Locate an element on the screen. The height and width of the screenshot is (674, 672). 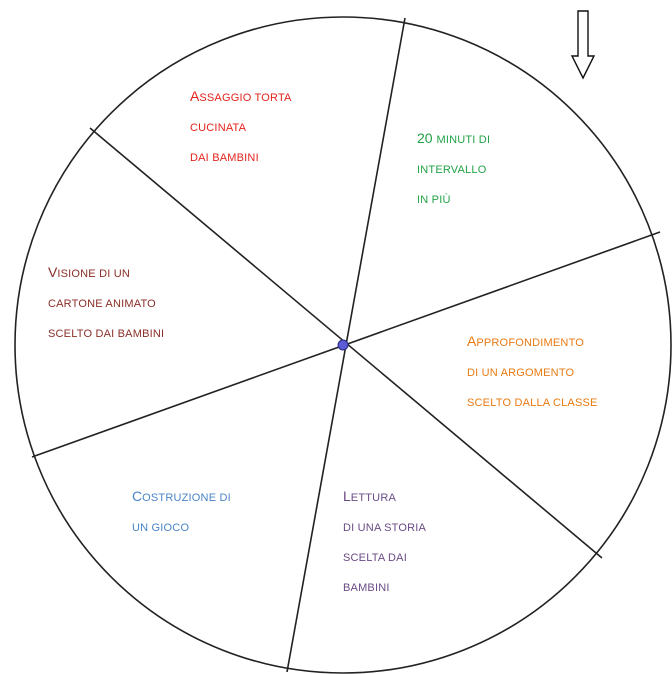
segment-line: SCELTA DAI is located at coordinates (384, 557).